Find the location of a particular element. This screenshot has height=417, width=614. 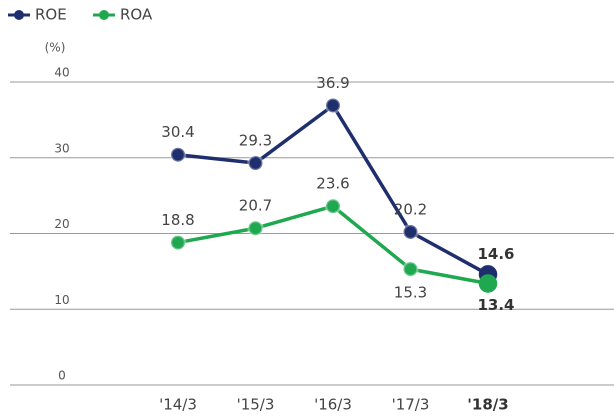

y-axis-label: (%) is located at coordinates (55, 48).